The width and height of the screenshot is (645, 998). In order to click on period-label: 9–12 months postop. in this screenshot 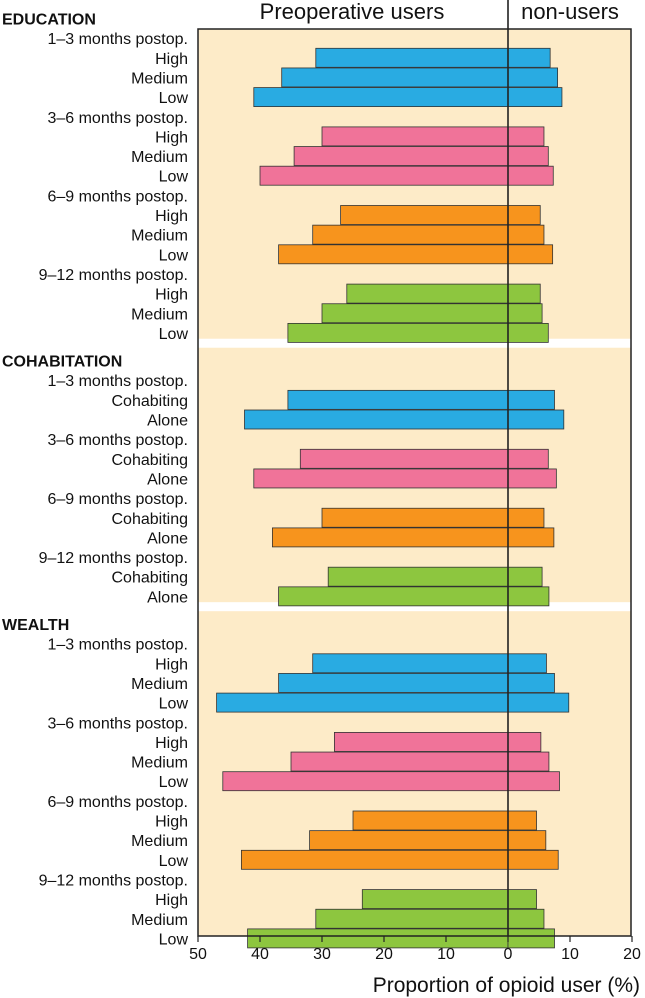, I will do `click(113, 275)`.